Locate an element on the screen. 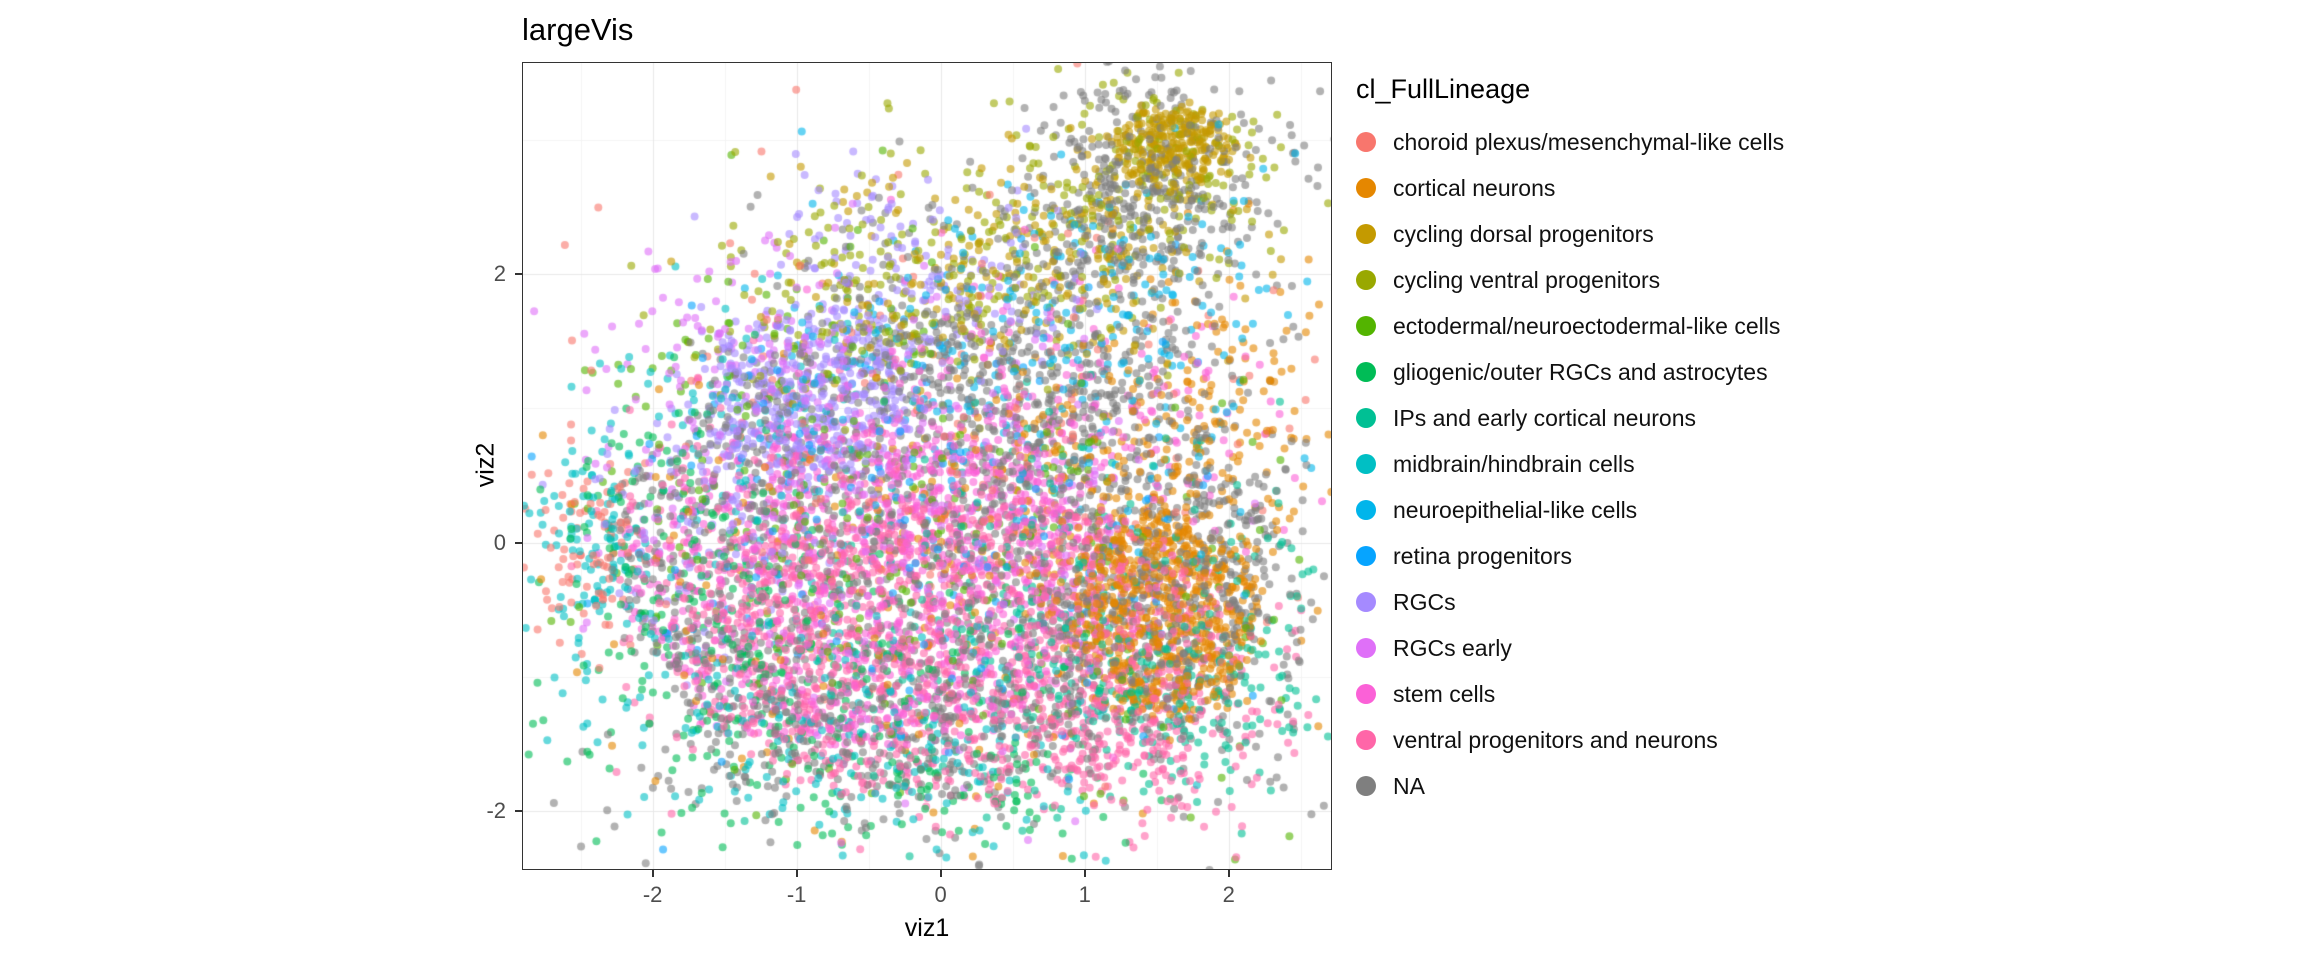  legend-item: gliogenic/outer RGCs and astrocytes is located at coordinates (1570, 372).